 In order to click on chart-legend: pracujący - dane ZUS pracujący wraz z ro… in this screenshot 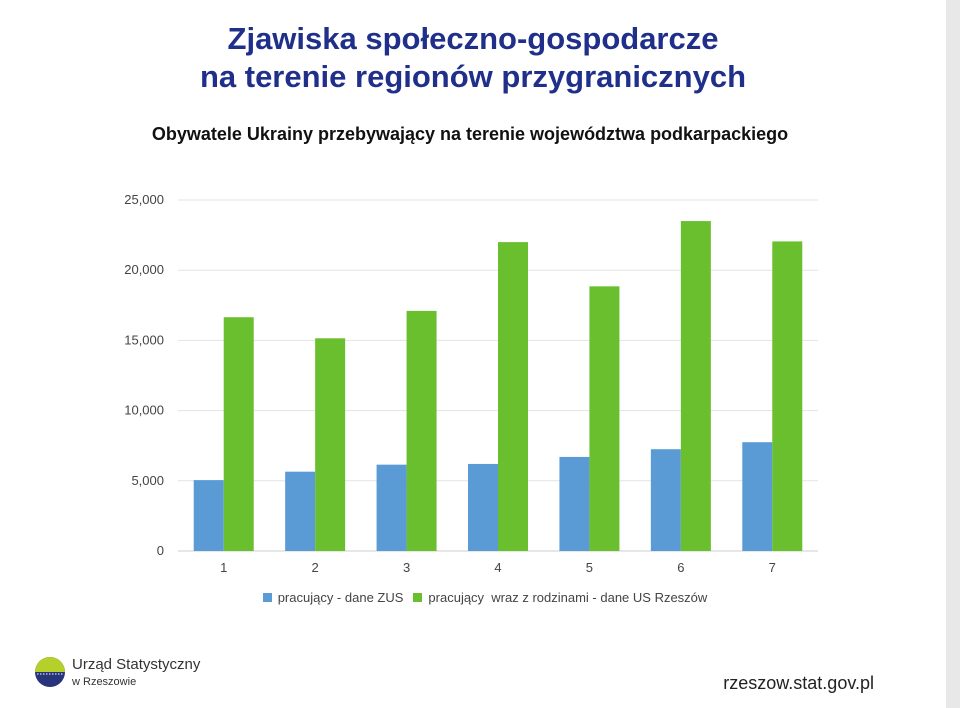, I will do `click(480, 597)`.